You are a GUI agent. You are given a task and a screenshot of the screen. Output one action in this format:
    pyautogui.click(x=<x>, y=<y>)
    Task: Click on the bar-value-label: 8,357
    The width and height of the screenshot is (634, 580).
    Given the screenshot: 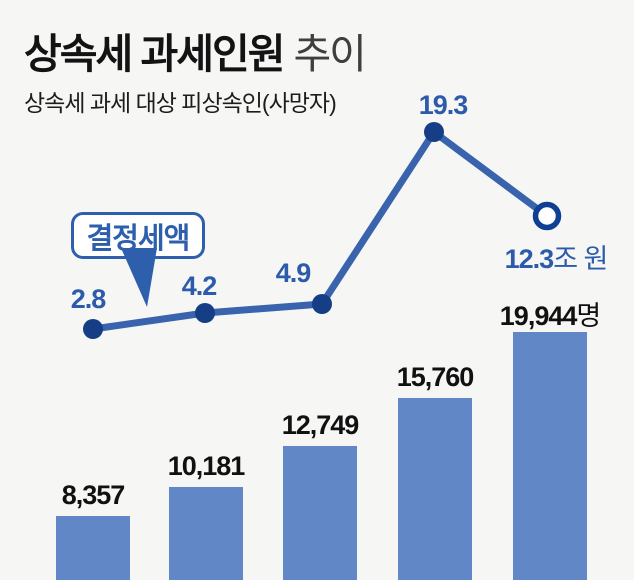 What is the action you would take?
    pyautogui.click(x=93, y=495)
    